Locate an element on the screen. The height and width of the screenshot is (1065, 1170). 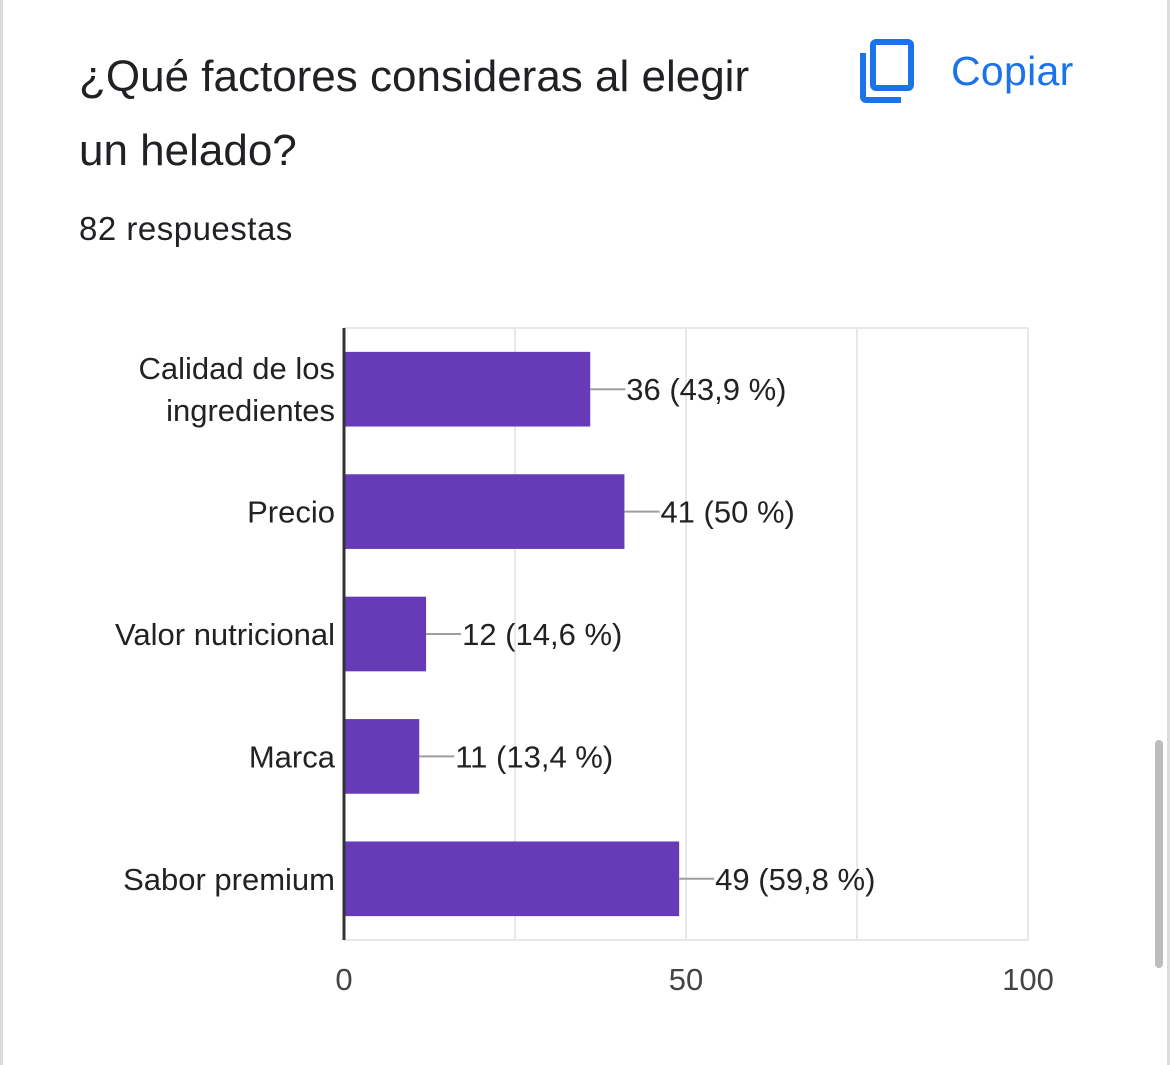
copy-label: Copiar is located at coordinates (1012, 70).